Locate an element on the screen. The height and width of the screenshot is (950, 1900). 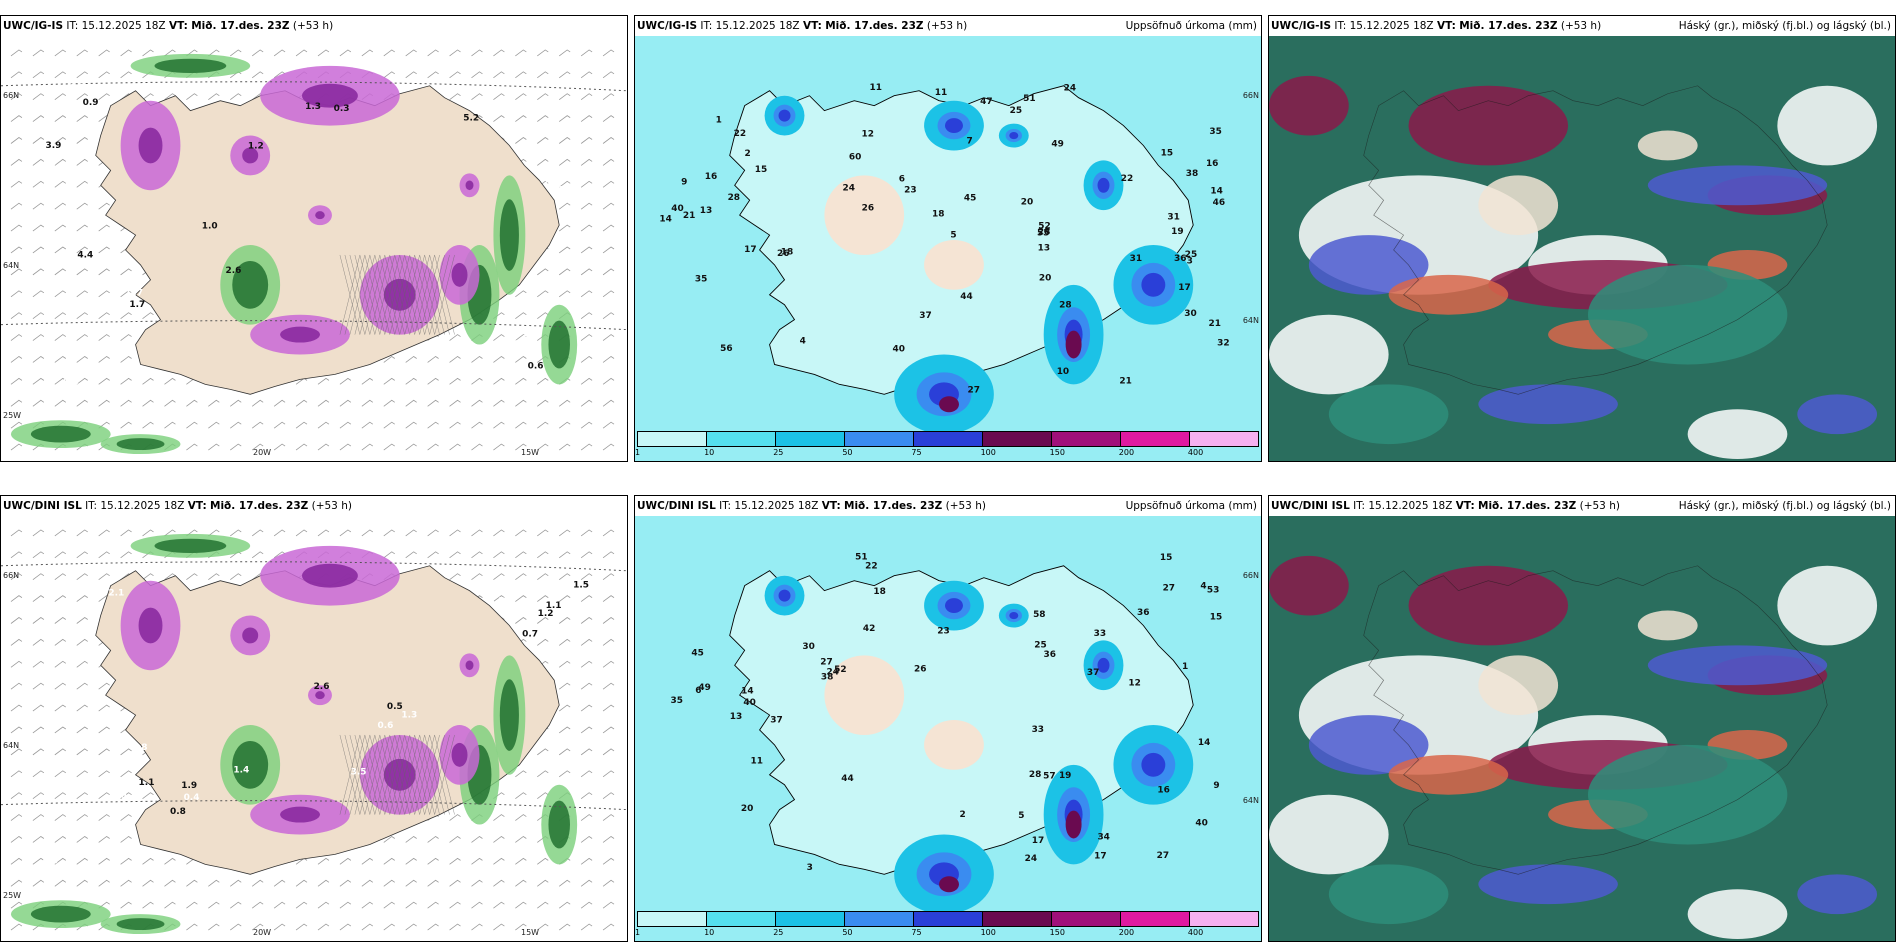
value-label: 1.5 is located at coordinates (581, 585).